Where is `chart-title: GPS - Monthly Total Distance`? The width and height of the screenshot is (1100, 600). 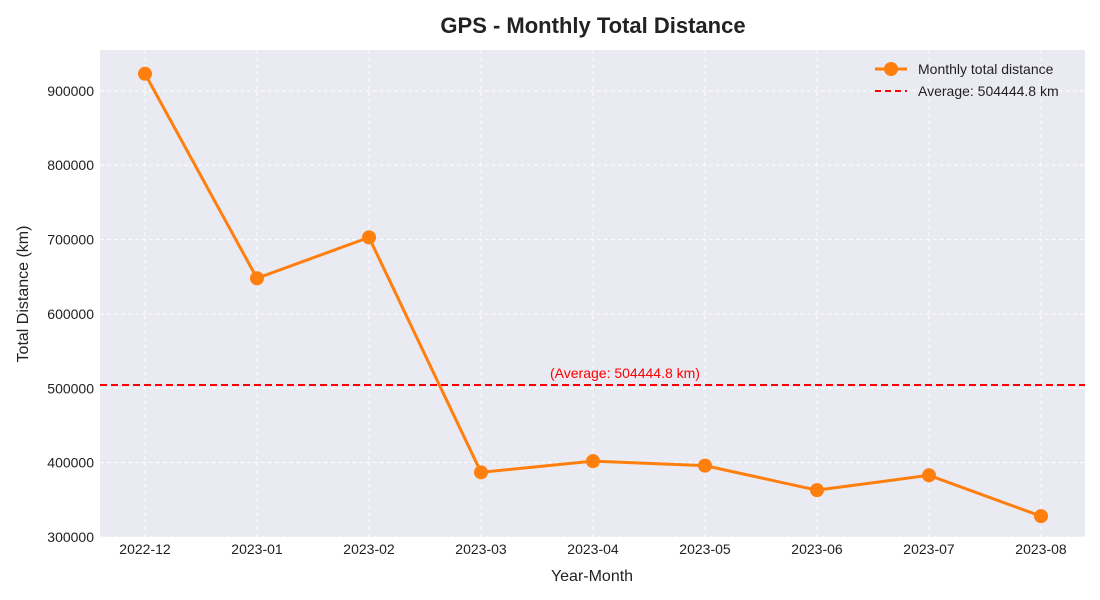
chart-title: GPS - Monthly Total Distance is located at coordinates (592, 25).